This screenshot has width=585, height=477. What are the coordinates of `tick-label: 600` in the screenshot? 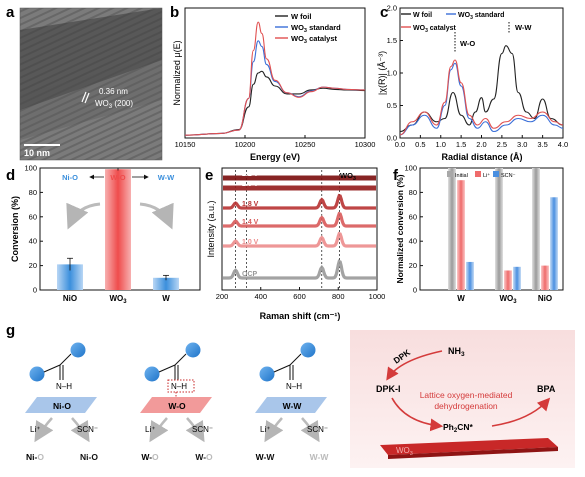 It's located at (299, 296).